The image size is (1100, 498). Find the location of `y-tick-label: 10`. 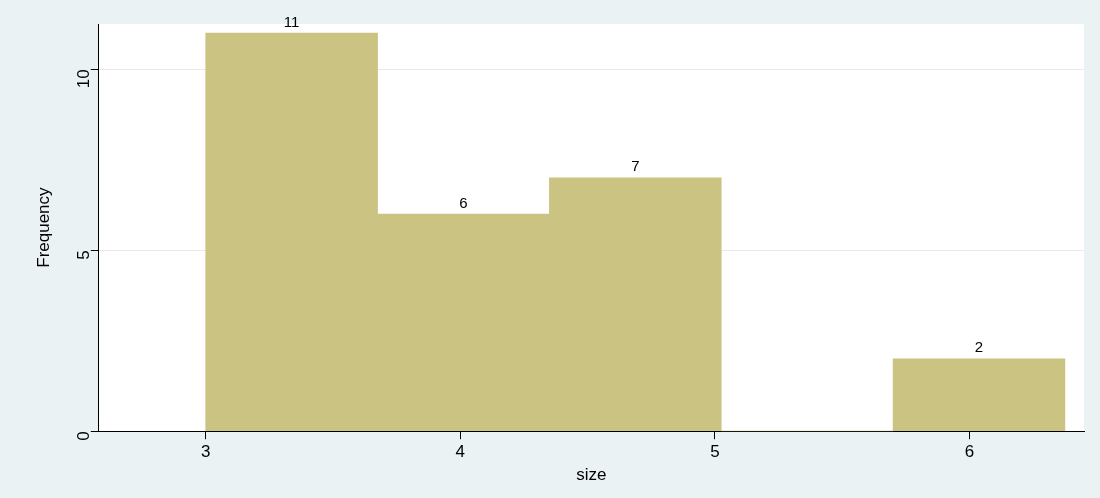

y-tick-label: 10 is located at coordinates (84, 79).